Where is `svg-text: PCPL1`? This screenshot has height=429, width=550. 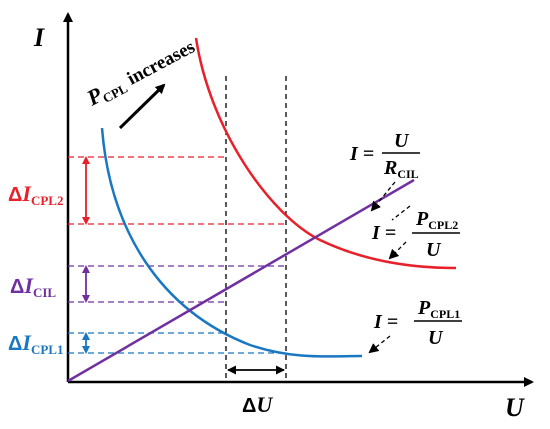 svg-text: PCPL1 is located at coordinates (438, 309).